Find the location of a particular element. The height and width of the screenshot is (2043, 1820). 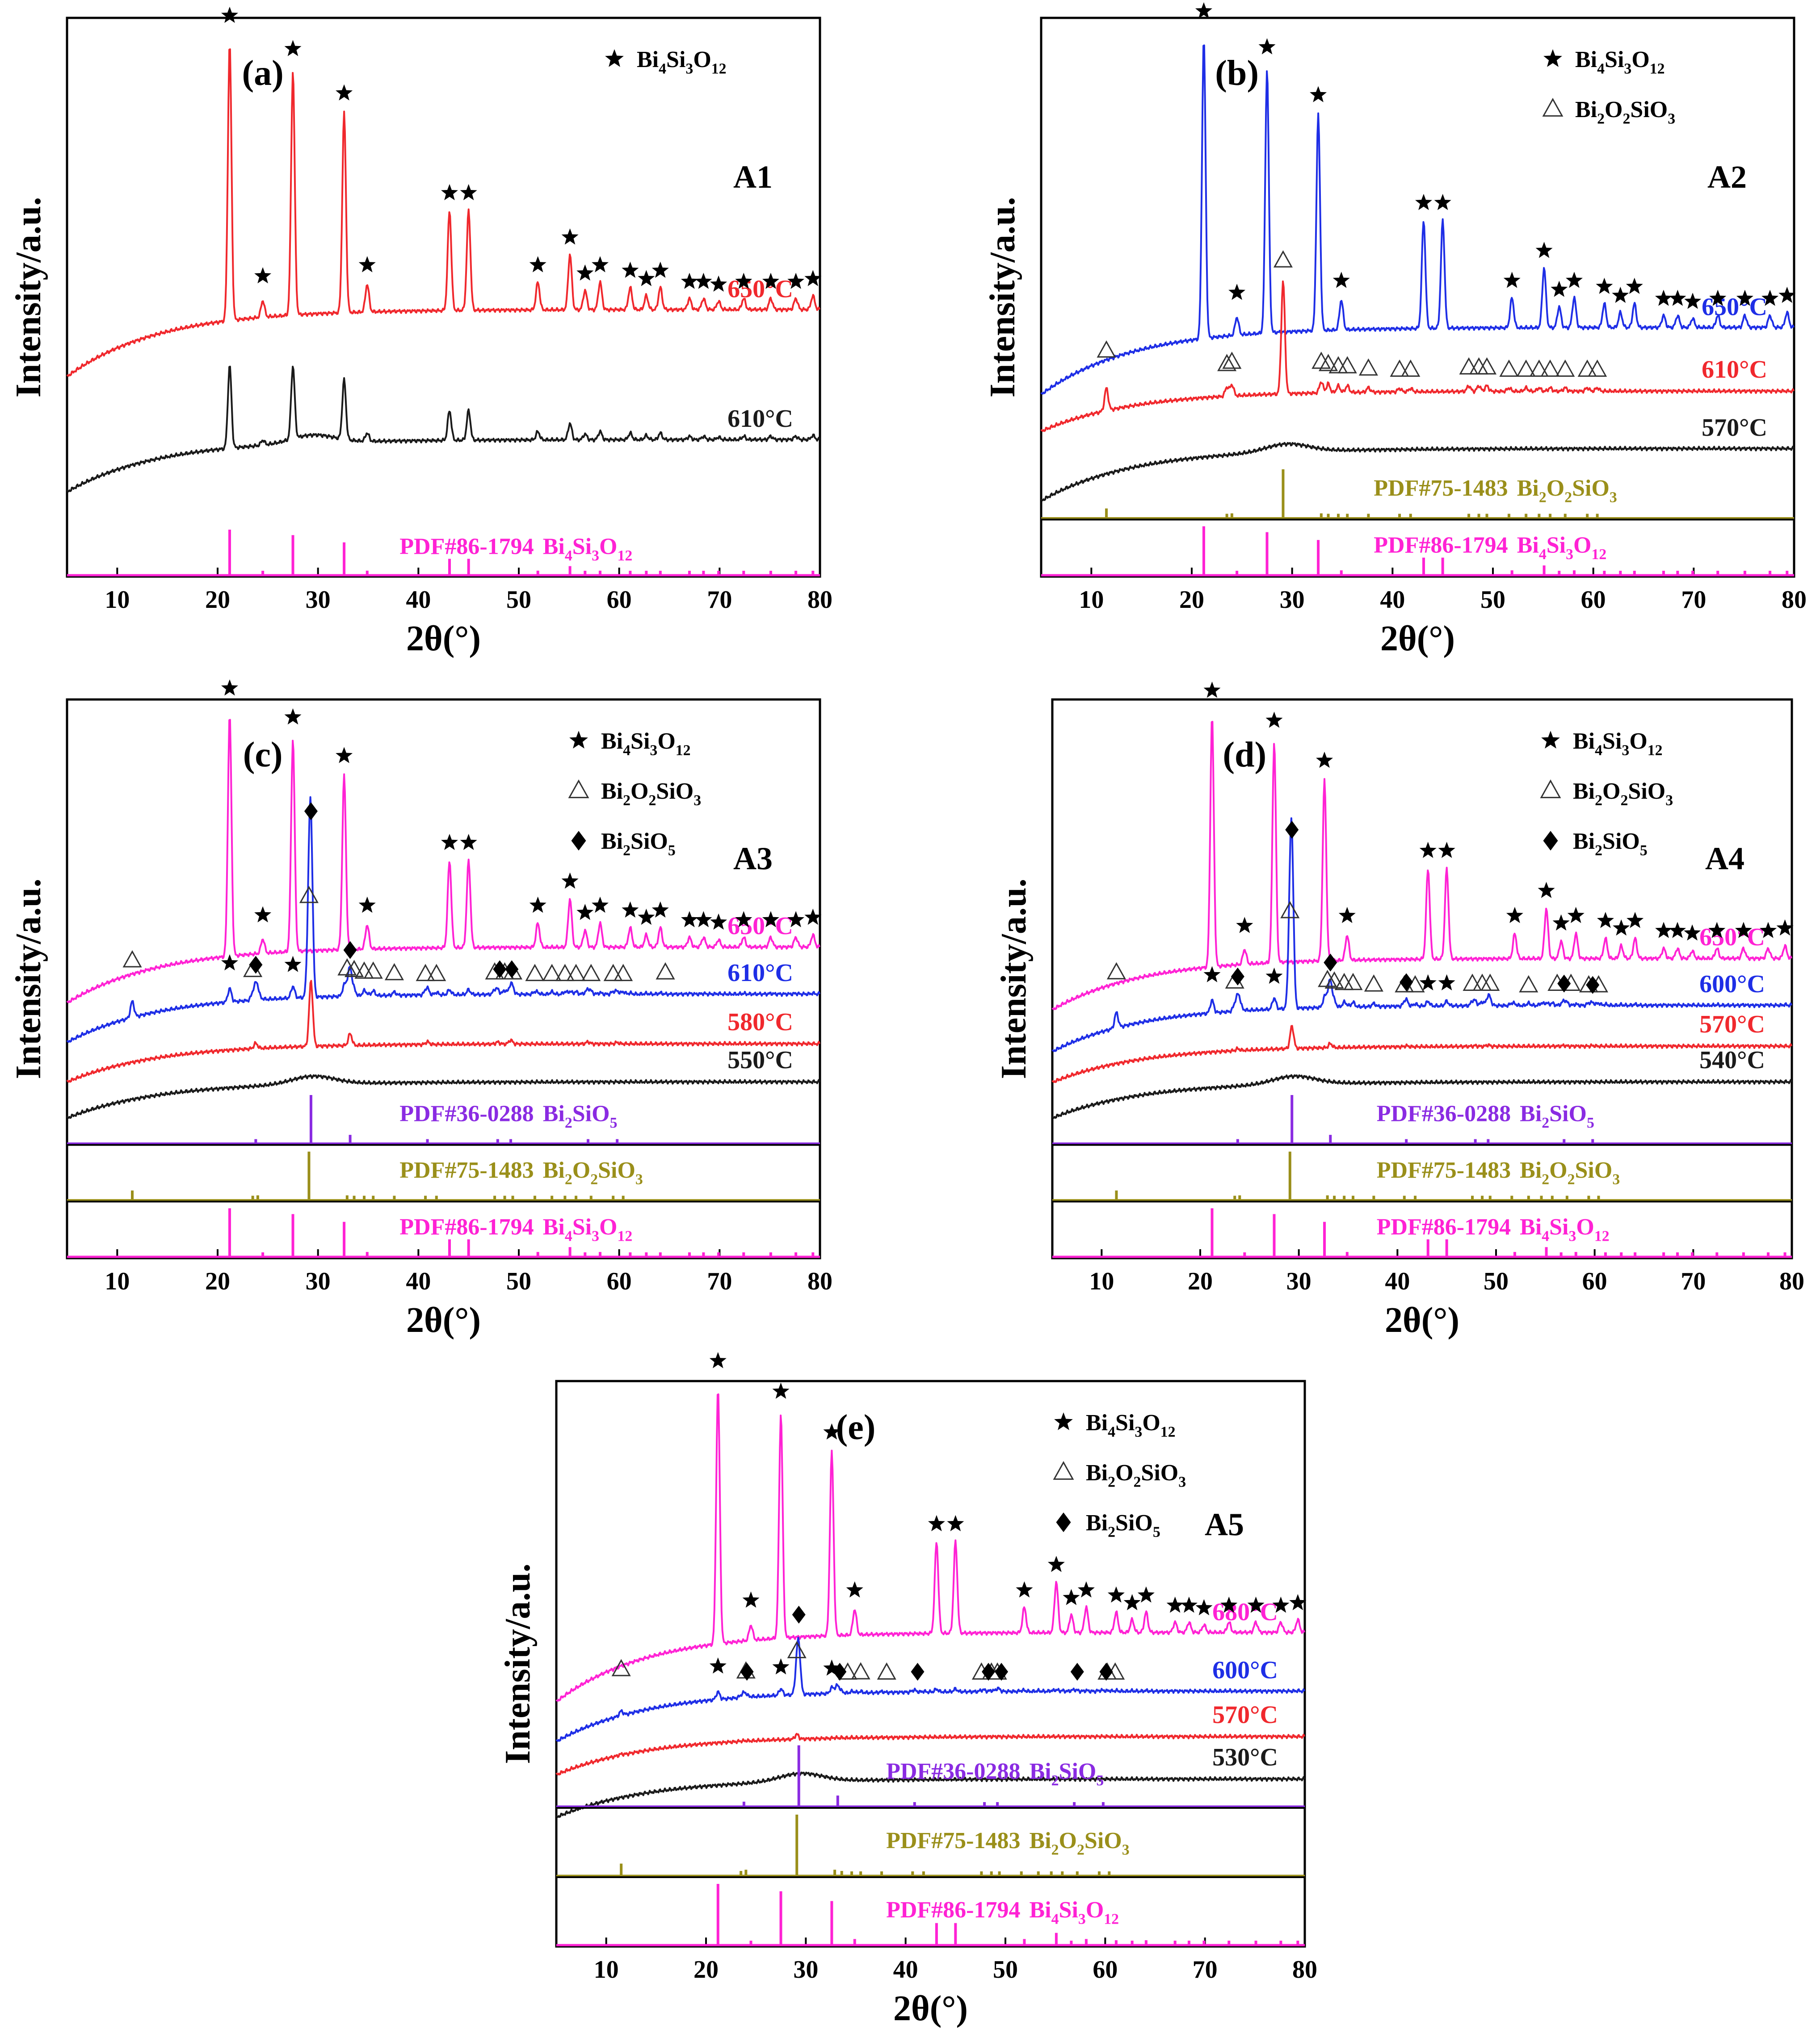

x-tick-label: 60 is located at coordinates (619, 600).